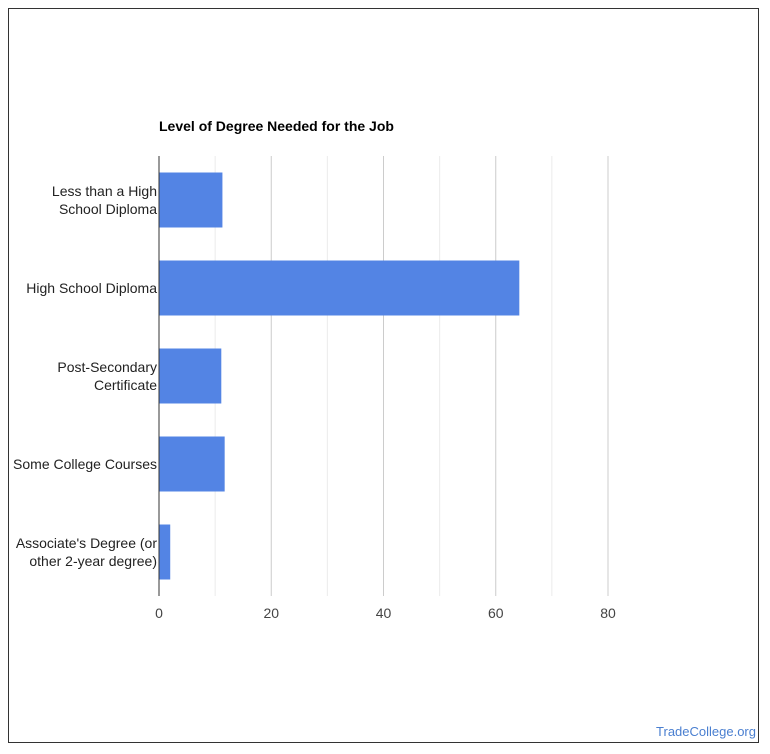 Image resolution: width=770 pixels, height=754 pixels. What do you see at coordinates (91, 288) in the screenshot?
I see `category-label: High School Diploma` at bounding box center [91, 288].